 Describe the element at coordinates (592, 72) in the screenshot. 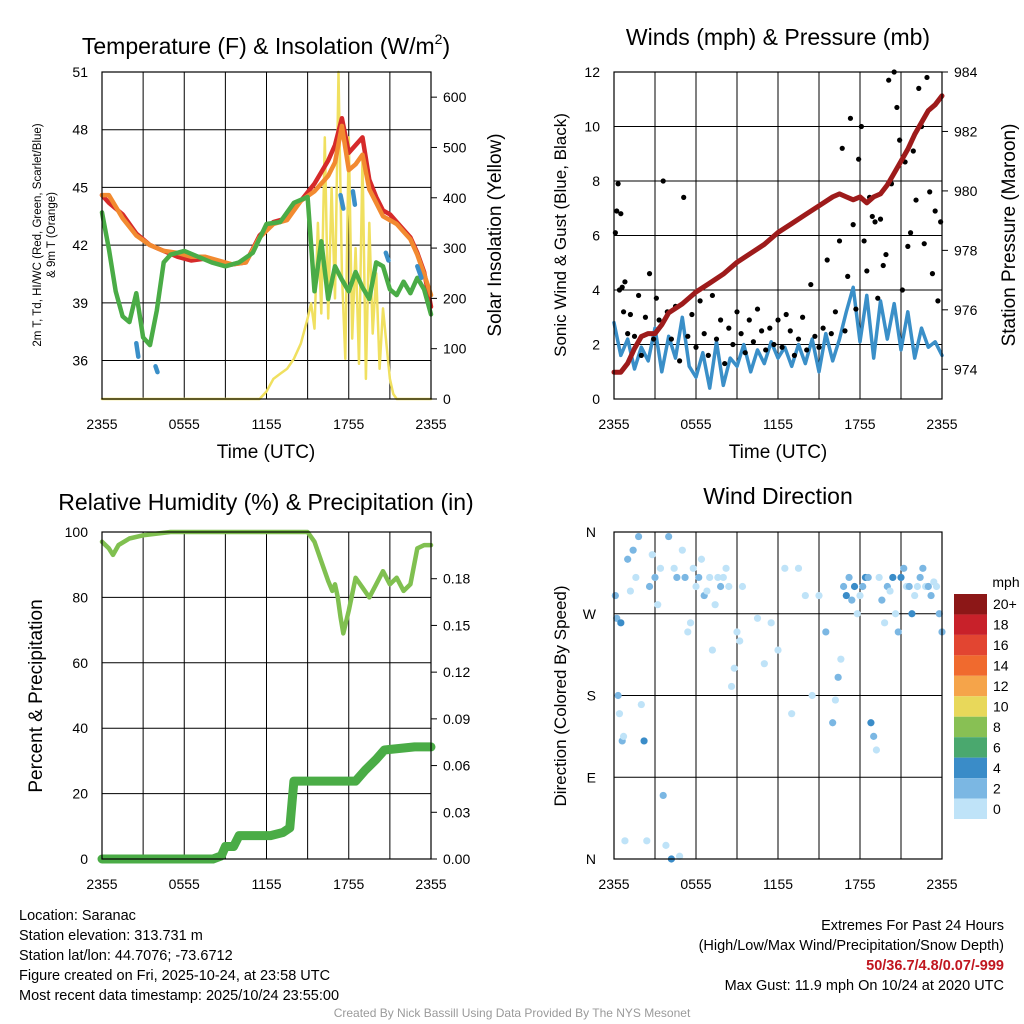

I see `winds-y-tick-label: 12` at that location.